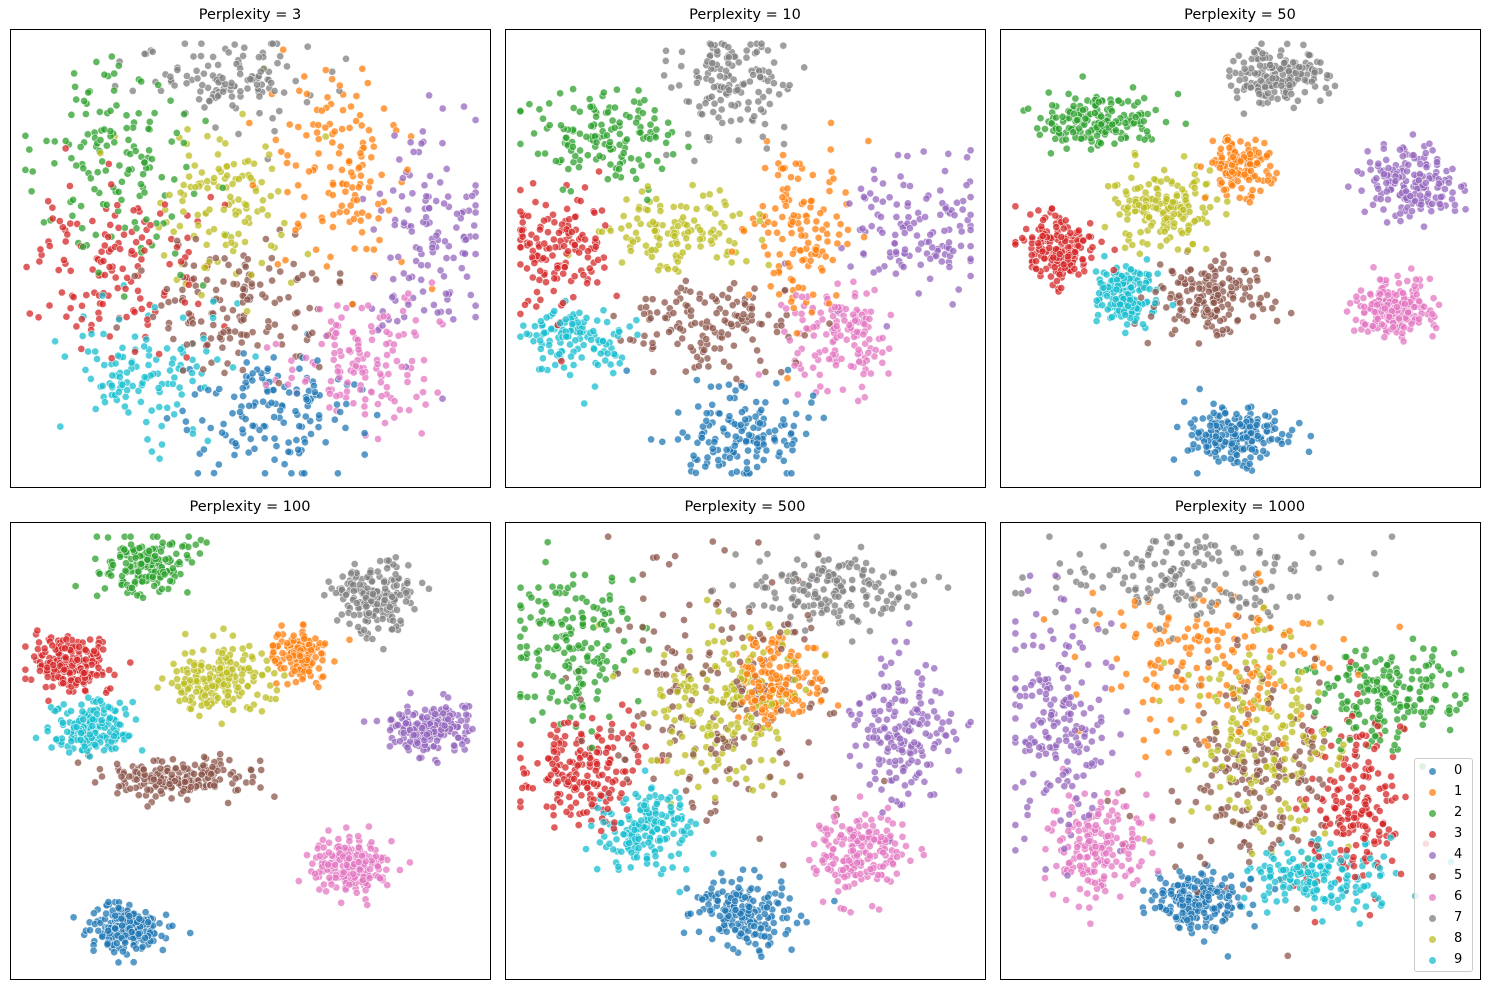 This screenshot has height=989, width=1489. What do you see at coordinates (1443, 898) in the screenshot?
I see `legend-item-6: 6` at bounding box center [1443, 898].